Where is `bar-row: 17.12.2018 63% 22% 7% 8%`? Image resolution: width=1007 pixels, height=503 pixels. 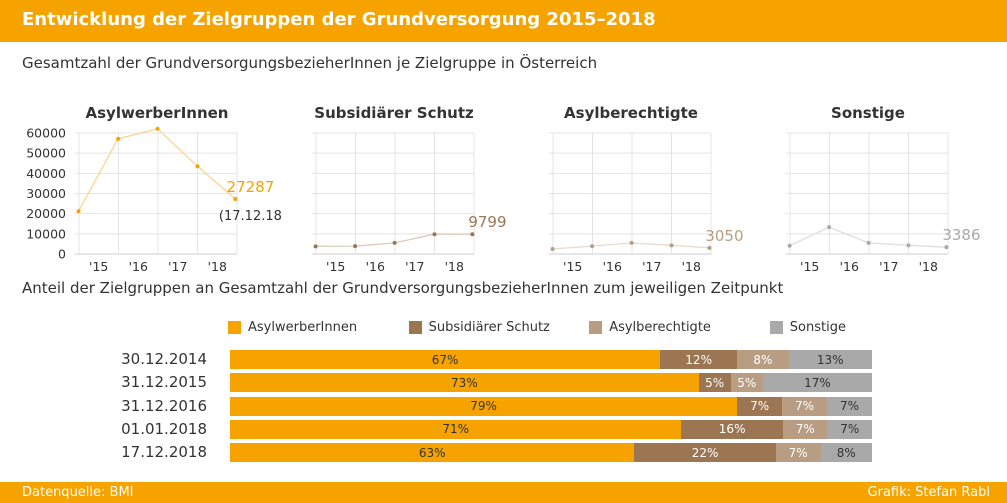
bar-row: 17.12.2018 63% 22% 7% 8% is located at coordinates (503, 453).